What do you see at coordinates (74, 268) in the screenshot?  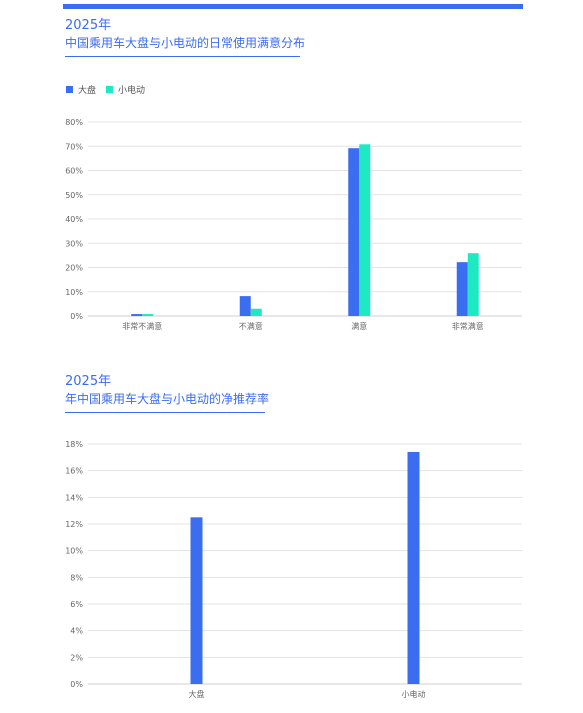 I see `y-tick-label: 20%` at bounding box center [74, 268].